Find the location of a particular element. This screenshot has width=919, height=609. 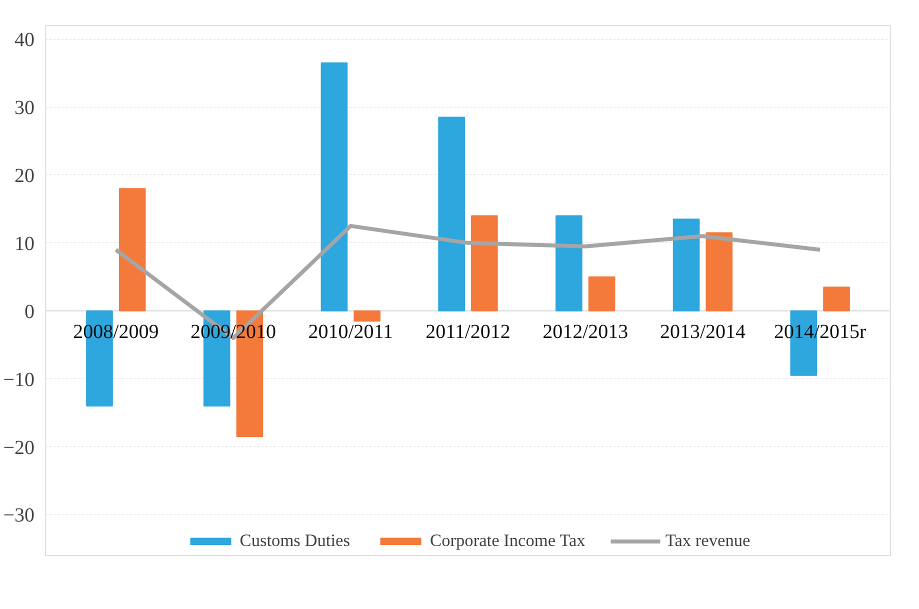

x-tick-label: 2009/2010 is located at coordinates (233, 331).